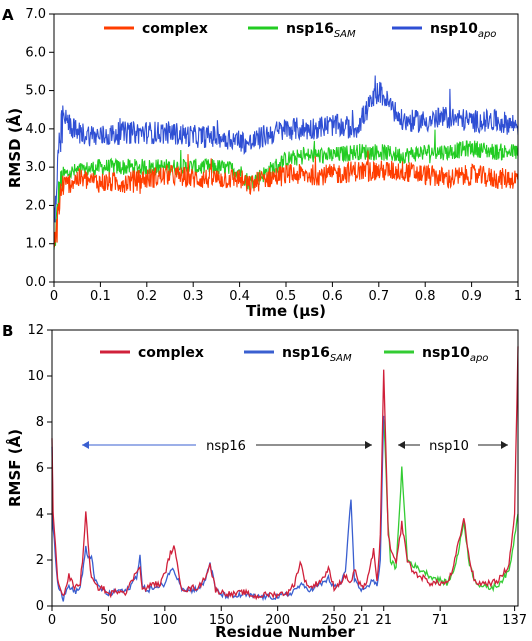 The image size is (532, 641). What do you see at coordinates (401, 445) in the screenshot?
I see `nsp10-span-arrowhead-left` at bounding box center [401, 445].